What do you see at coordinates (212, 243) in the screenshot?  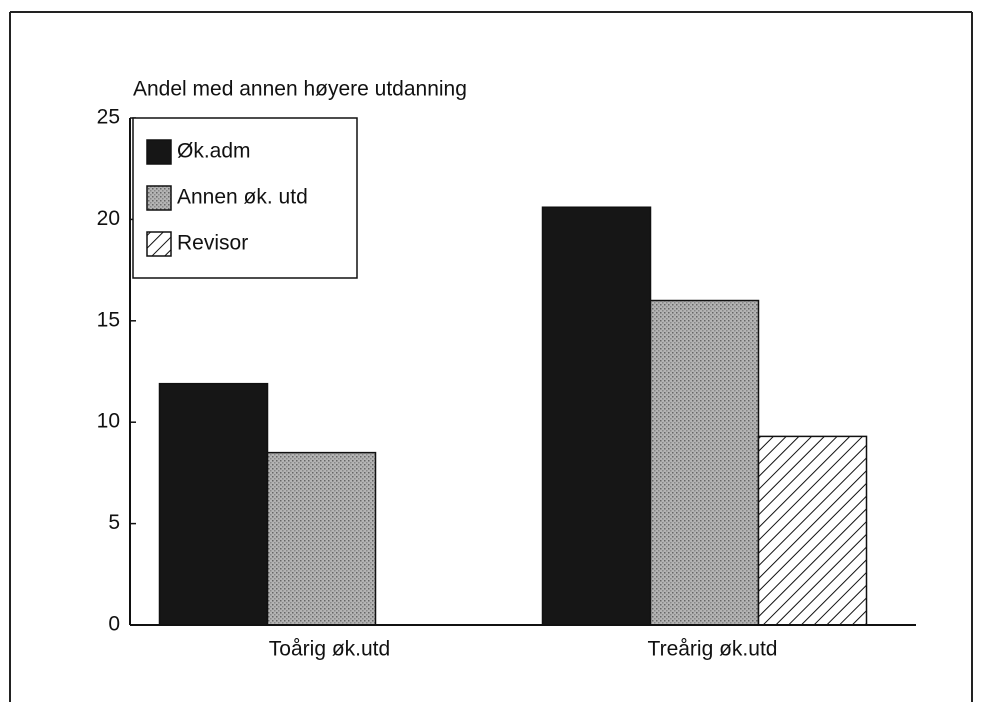 I see `legend-label: Revisor` at bounding box center [212, 243].